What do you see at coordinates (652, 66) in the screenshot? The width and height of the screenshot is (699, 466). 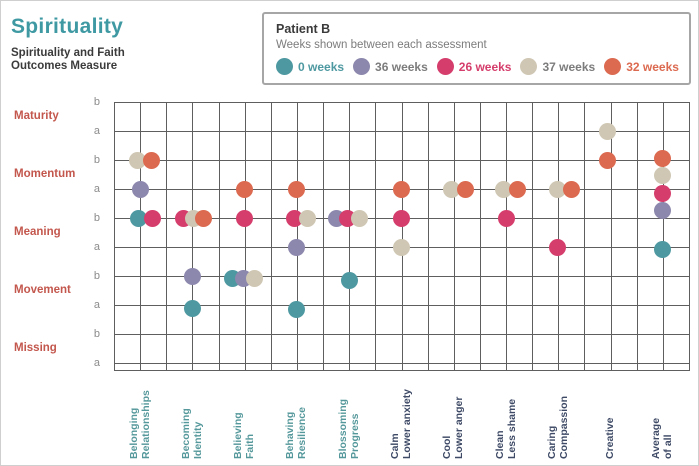 I see `legend-item-label: 32 weeks` at bounding box center [652, 66].